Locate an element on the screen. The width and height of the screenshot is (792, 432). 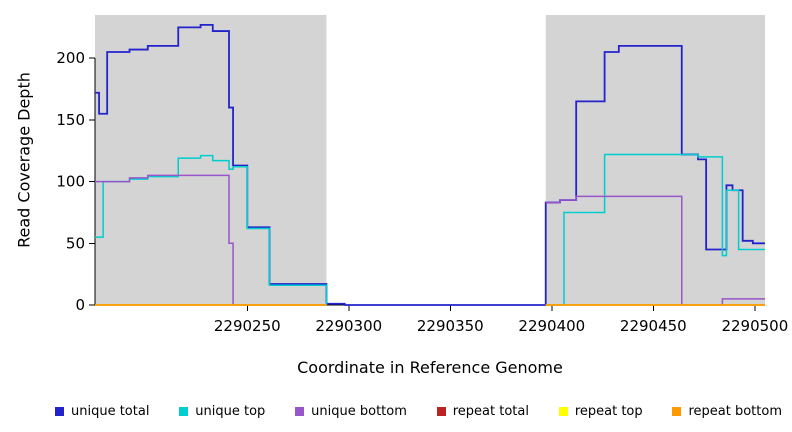
legend-item-repeat-total: repeat total is located at coordinates (482, 411).